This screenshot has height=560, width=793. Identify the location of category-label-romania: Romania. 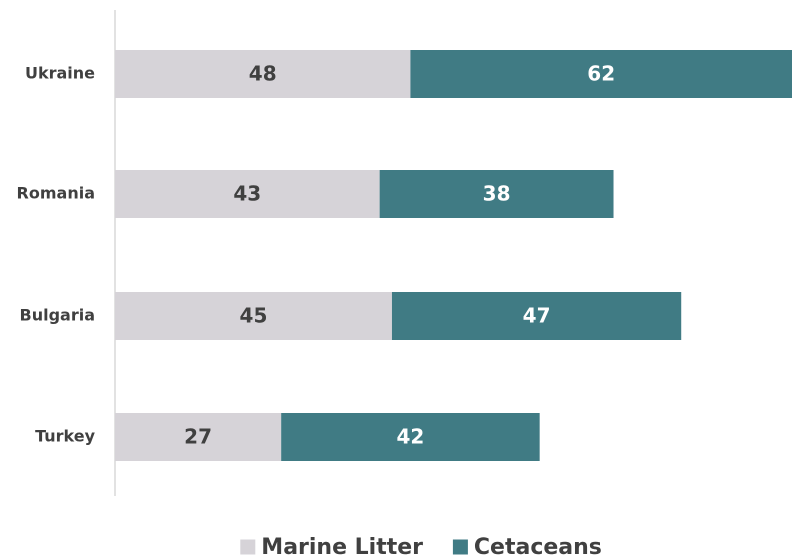
(56, 193).